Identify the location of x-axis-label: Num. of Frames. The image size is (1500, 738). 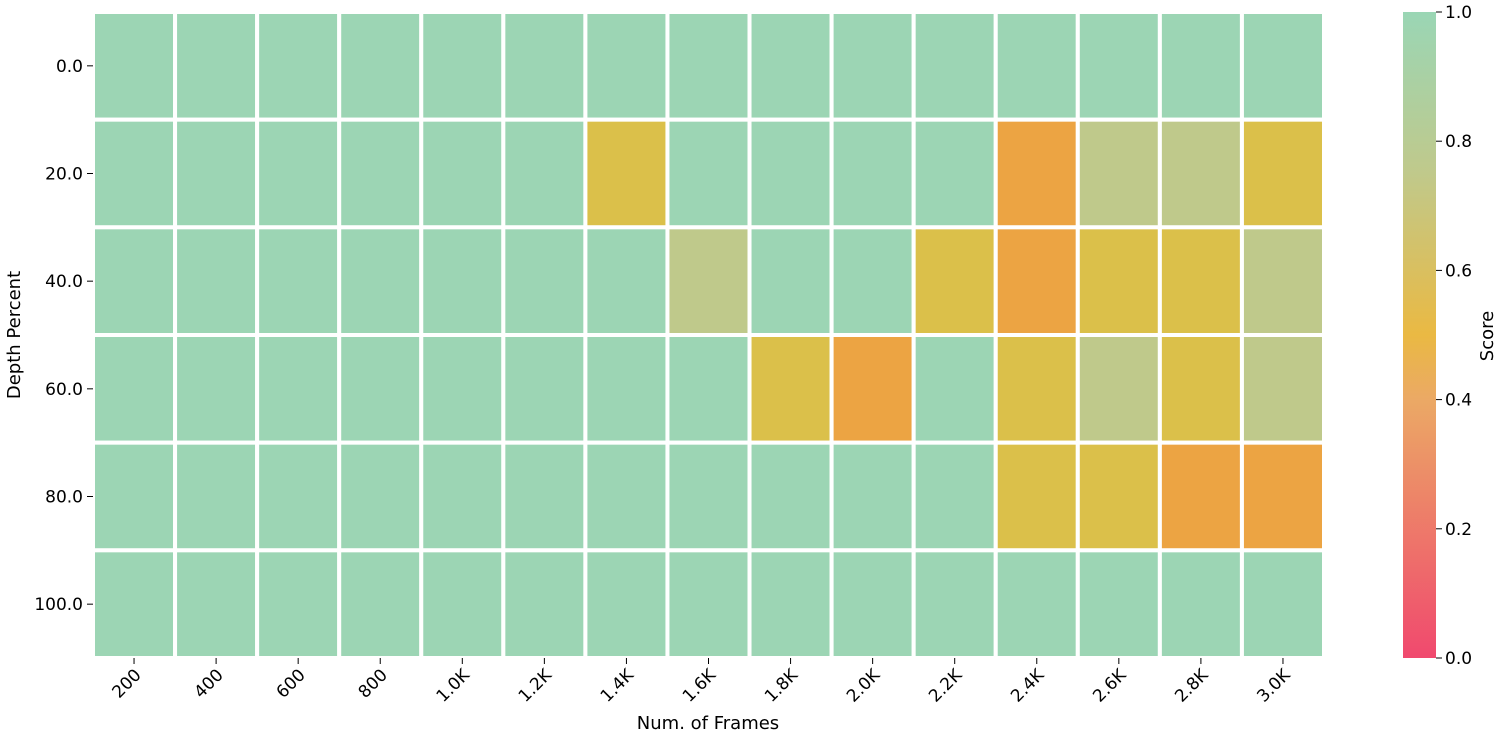
(708, 723).